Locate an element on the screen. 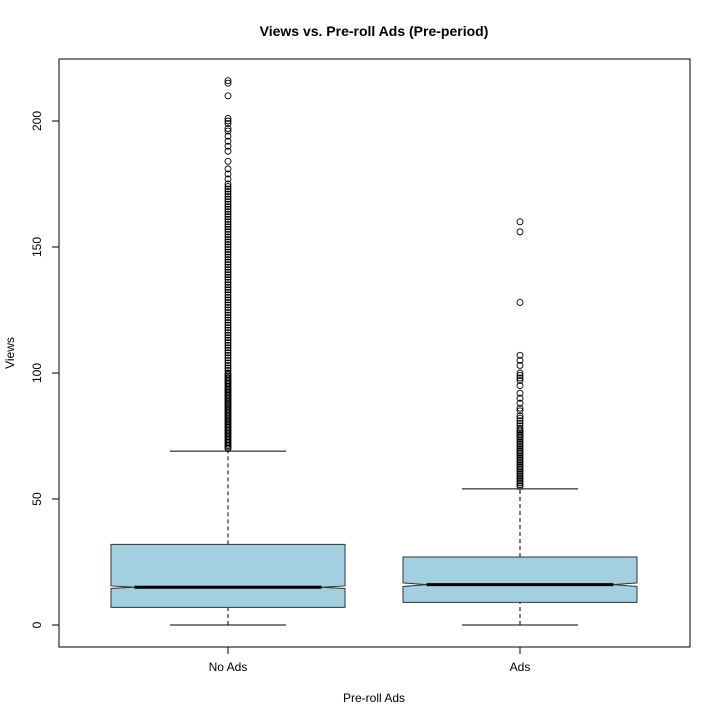  x-tick-label: No Ads is located at coordinates (228, 667).